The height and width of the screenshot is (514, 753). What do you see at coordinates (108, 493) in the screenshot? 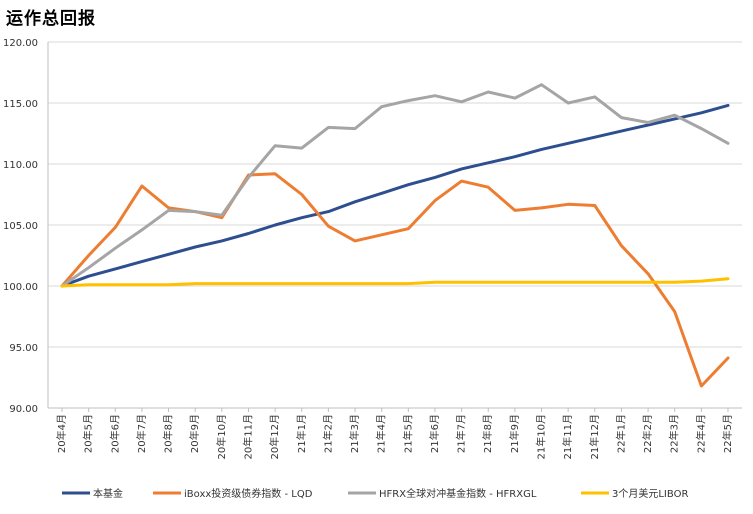
I see `legend-label: 本基金` at bounding box center [108, 493].